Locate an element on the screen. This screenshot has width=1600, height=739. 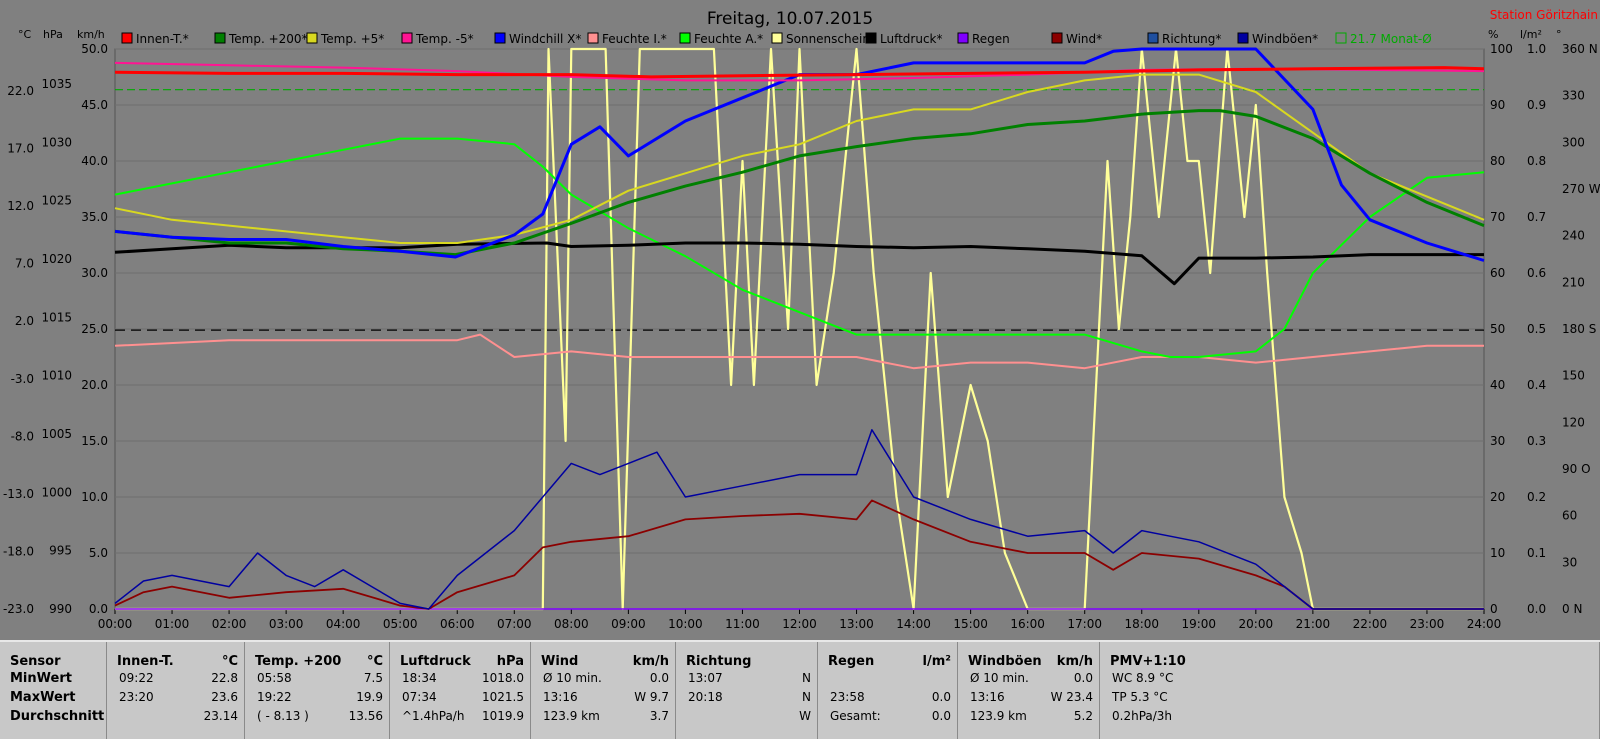
table-column: Regen l/m² 23:58 0.0 Gesamt: 0.0 is located at coordinates (888, 690).